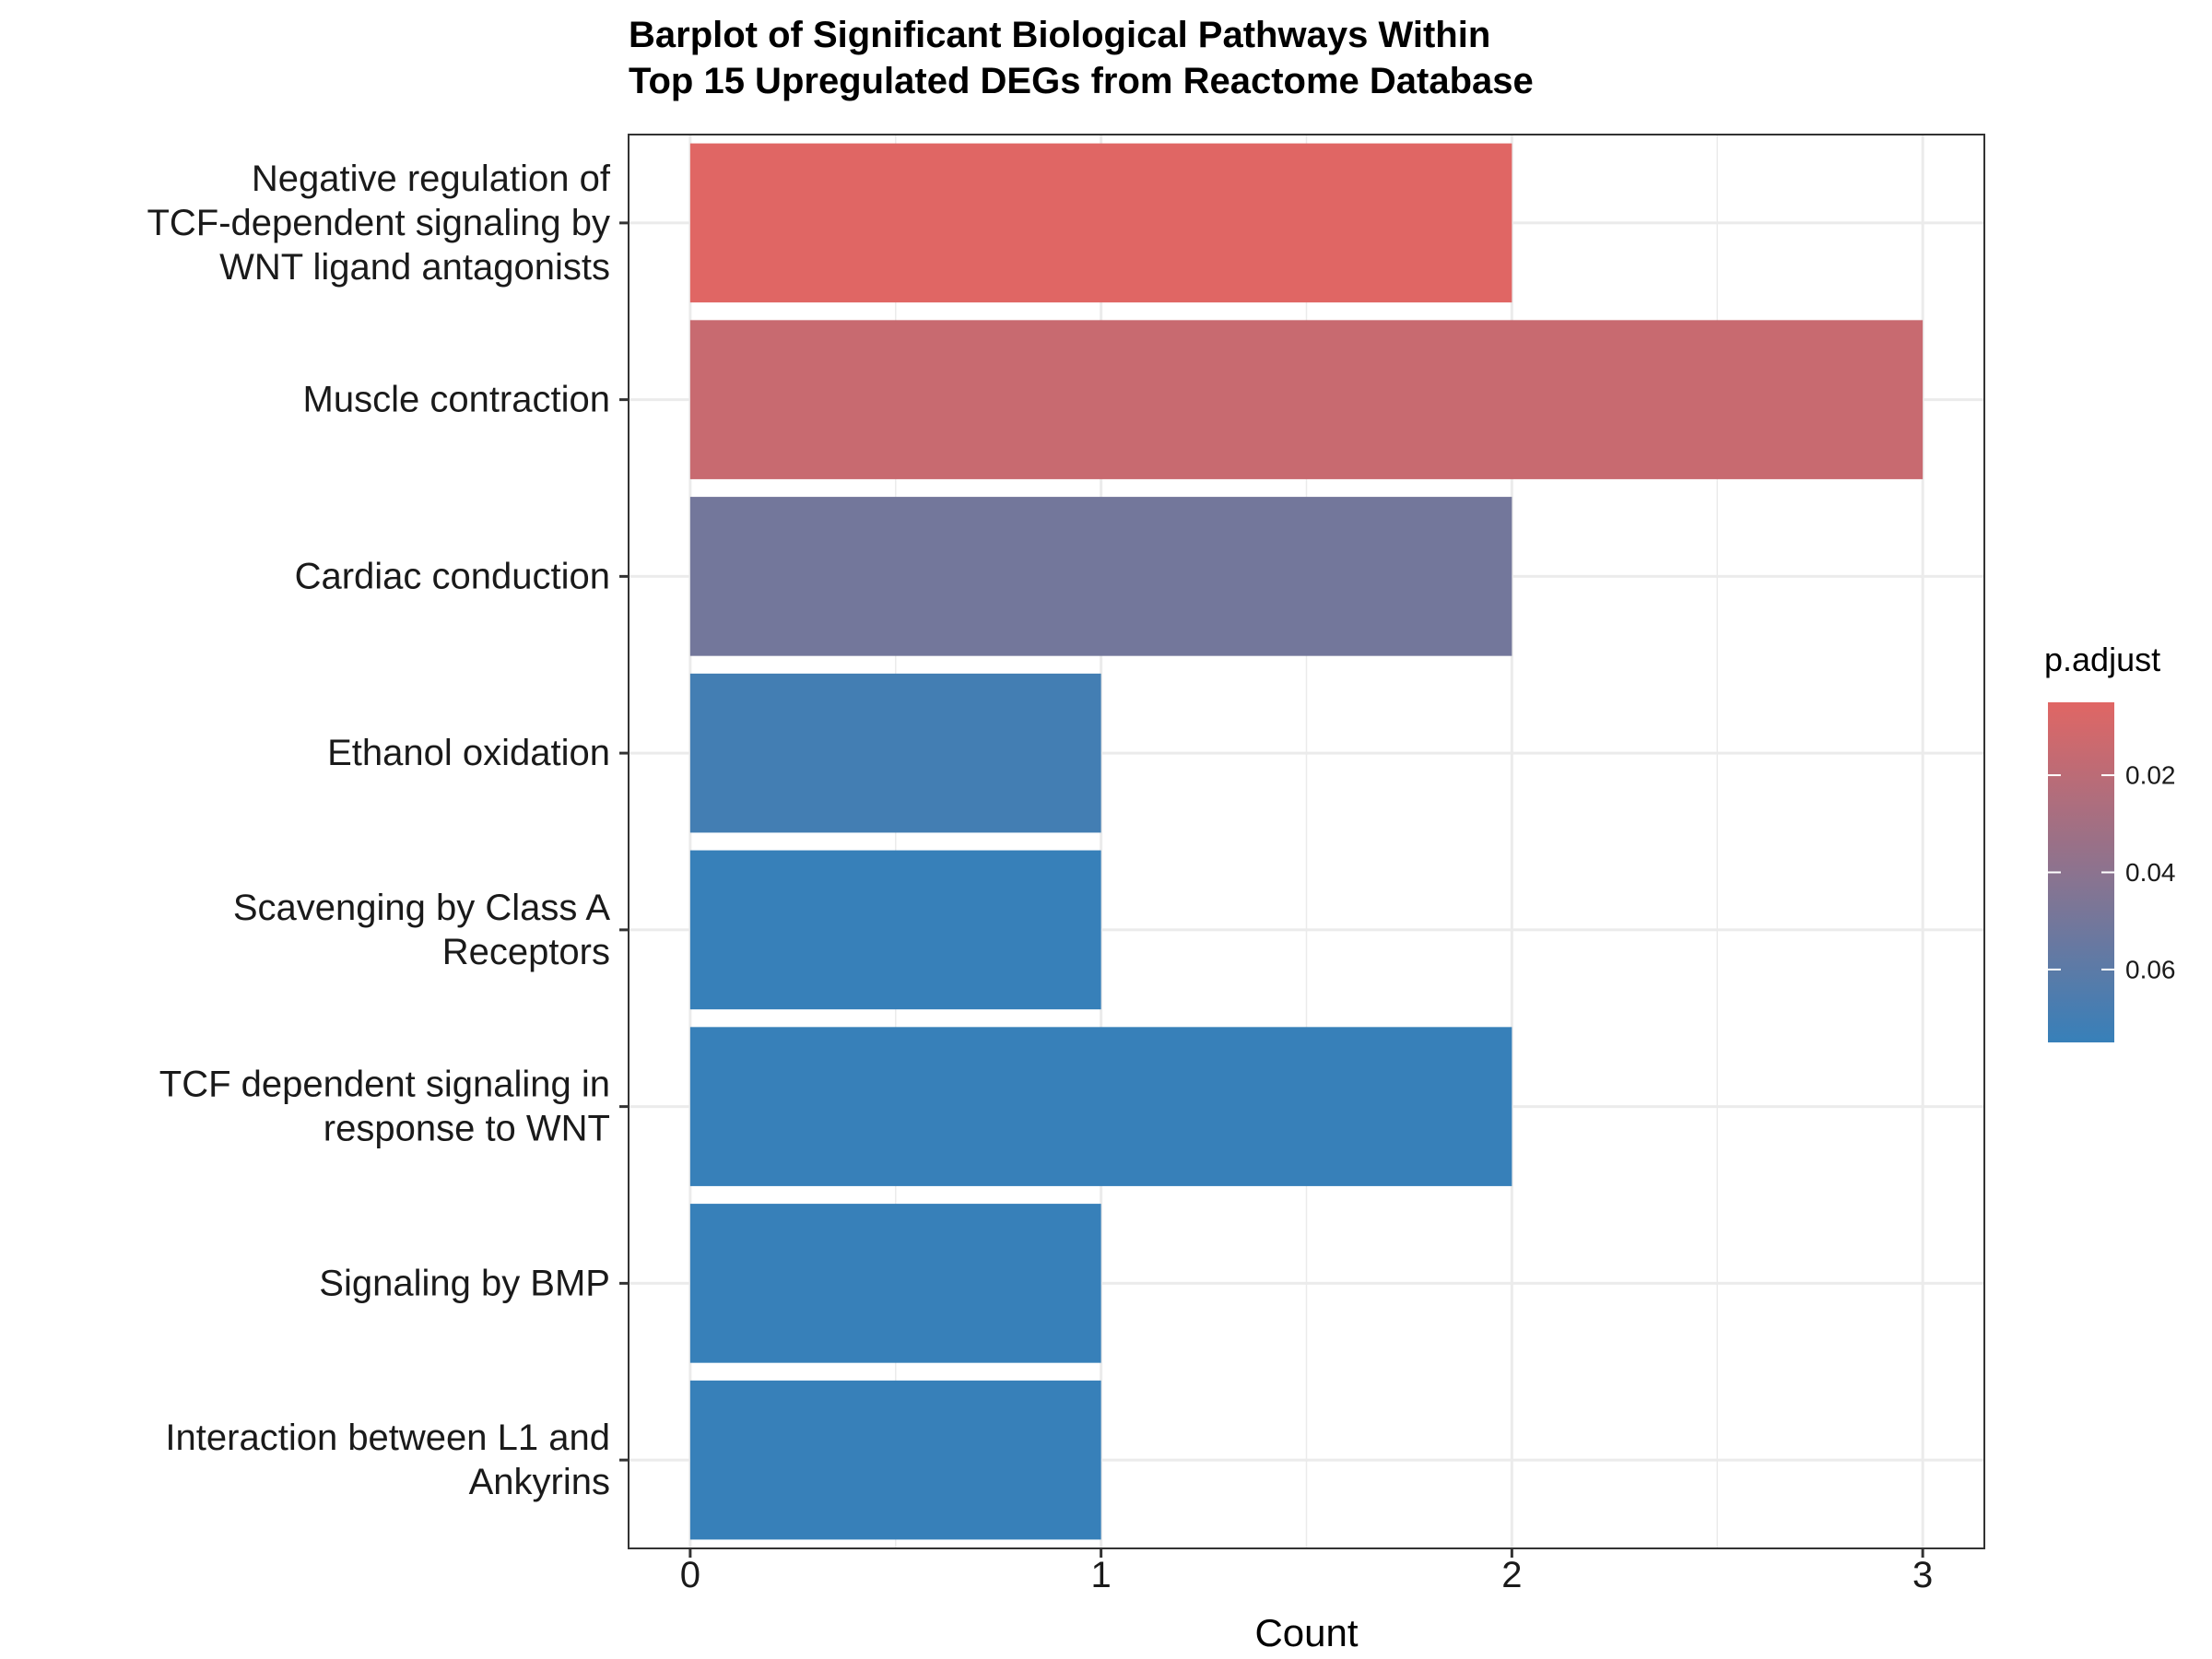 The image size is (2212, 1659). I want to click on color-legend: p.adjust 0.02 0.04 0.06, so click(2110, 841).